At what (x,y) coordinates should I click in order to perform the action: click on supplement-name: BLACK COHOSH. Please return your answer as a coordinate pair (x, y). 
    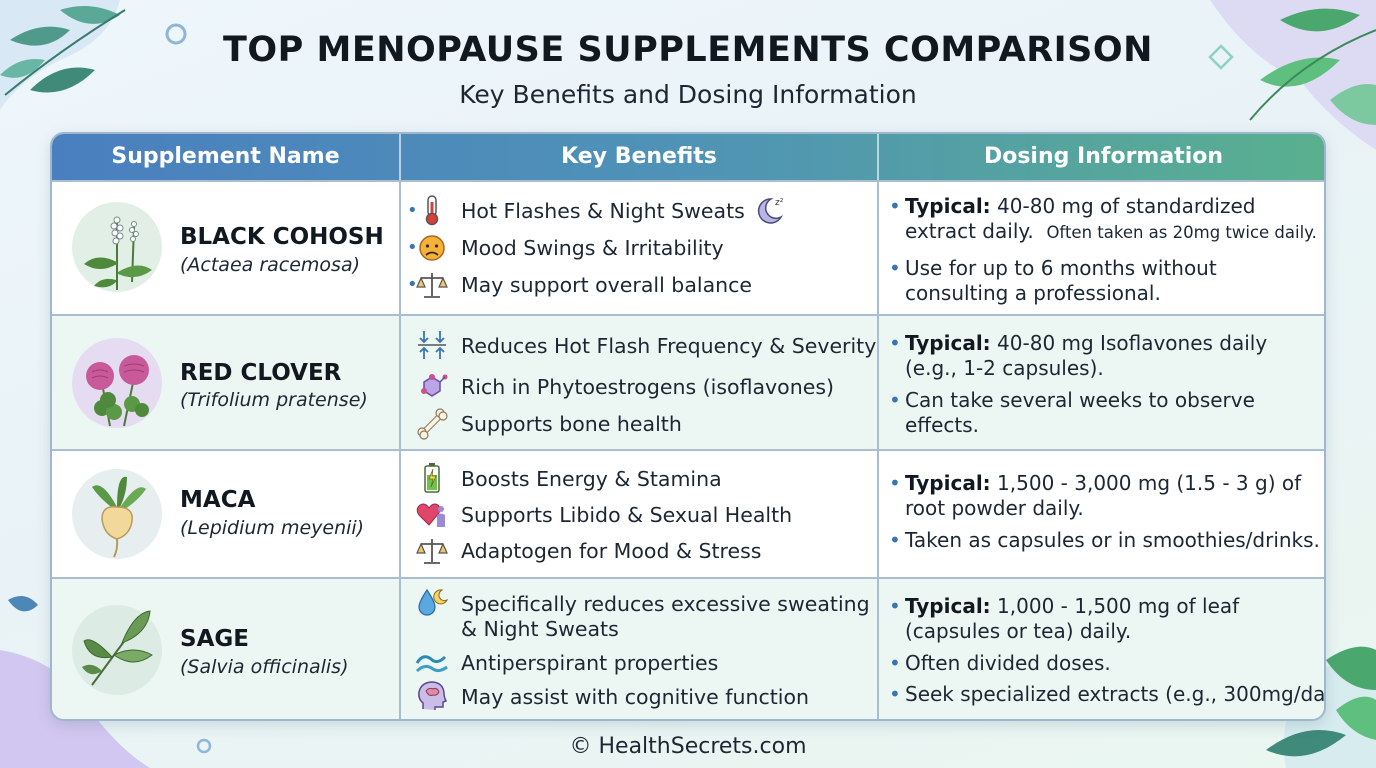
    Looking at the image, I should click on (282, 237).